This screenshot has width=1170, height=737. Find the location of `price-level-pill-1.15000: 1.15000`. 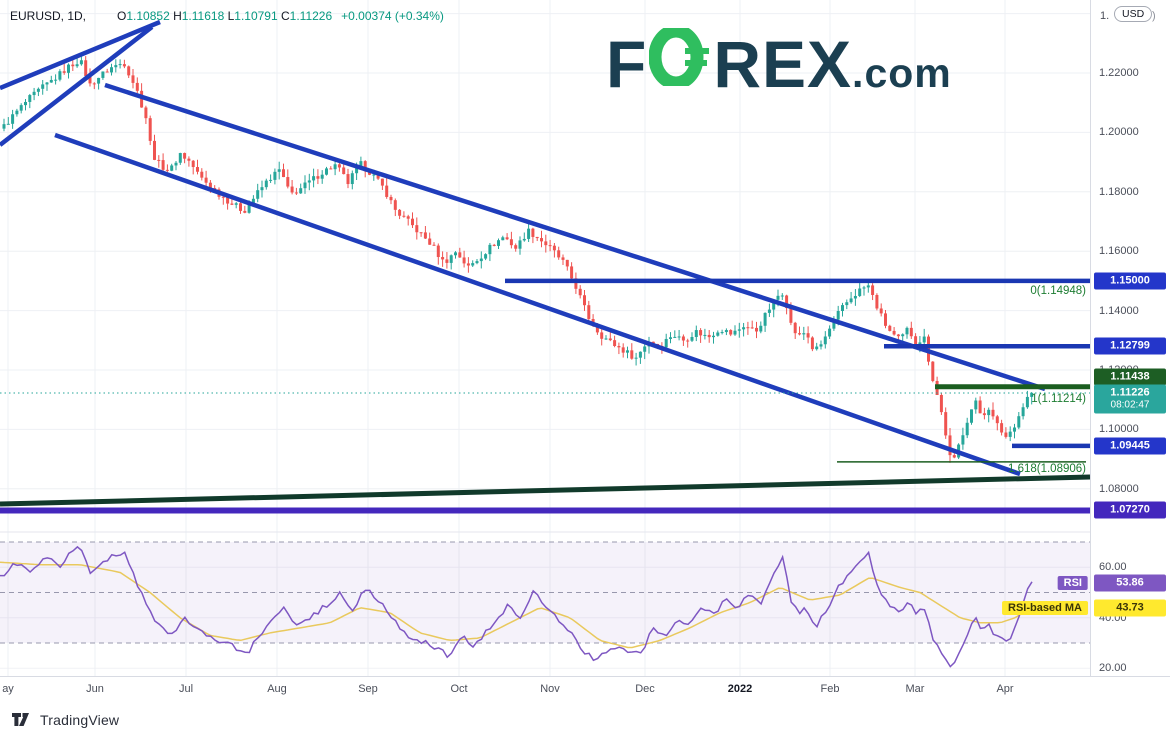

price-level-pill-1.15000: 1.15000 is located at coordinates (1130, 281).